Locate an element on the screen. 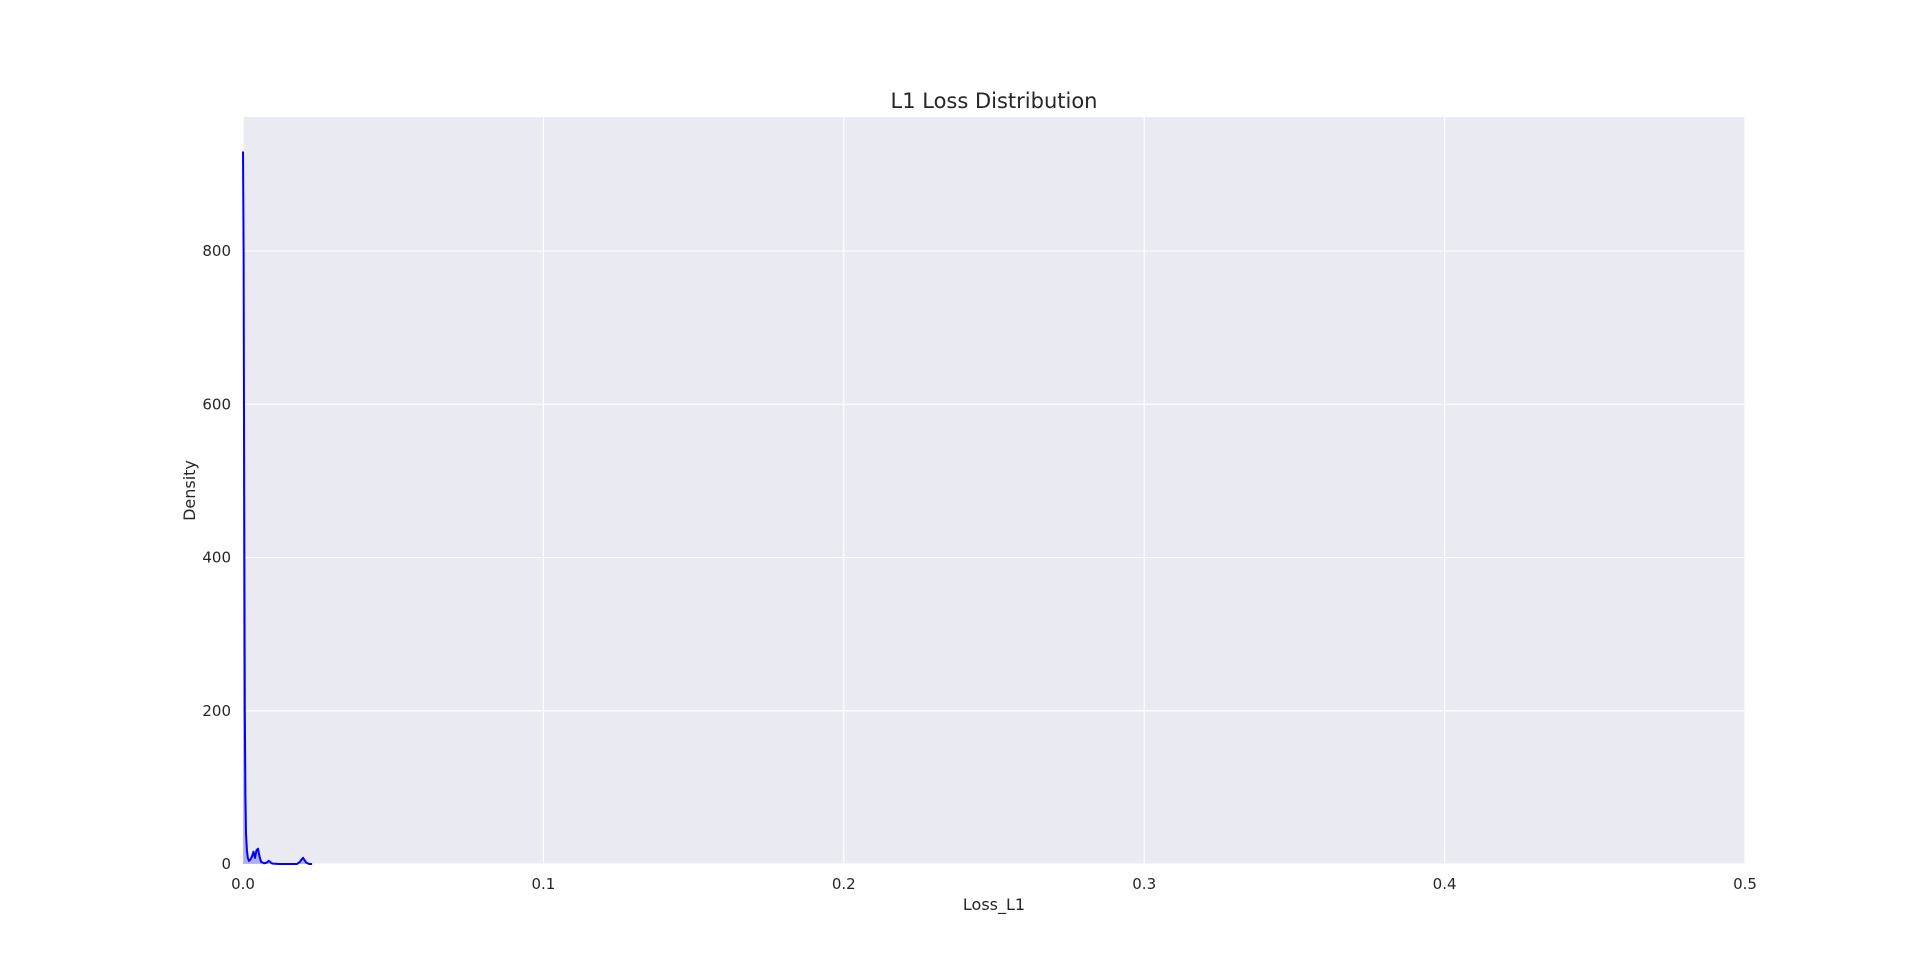 This screenshot has height=961, width=1920. y-tick-label: 600 is located at coordinates (216, 404).